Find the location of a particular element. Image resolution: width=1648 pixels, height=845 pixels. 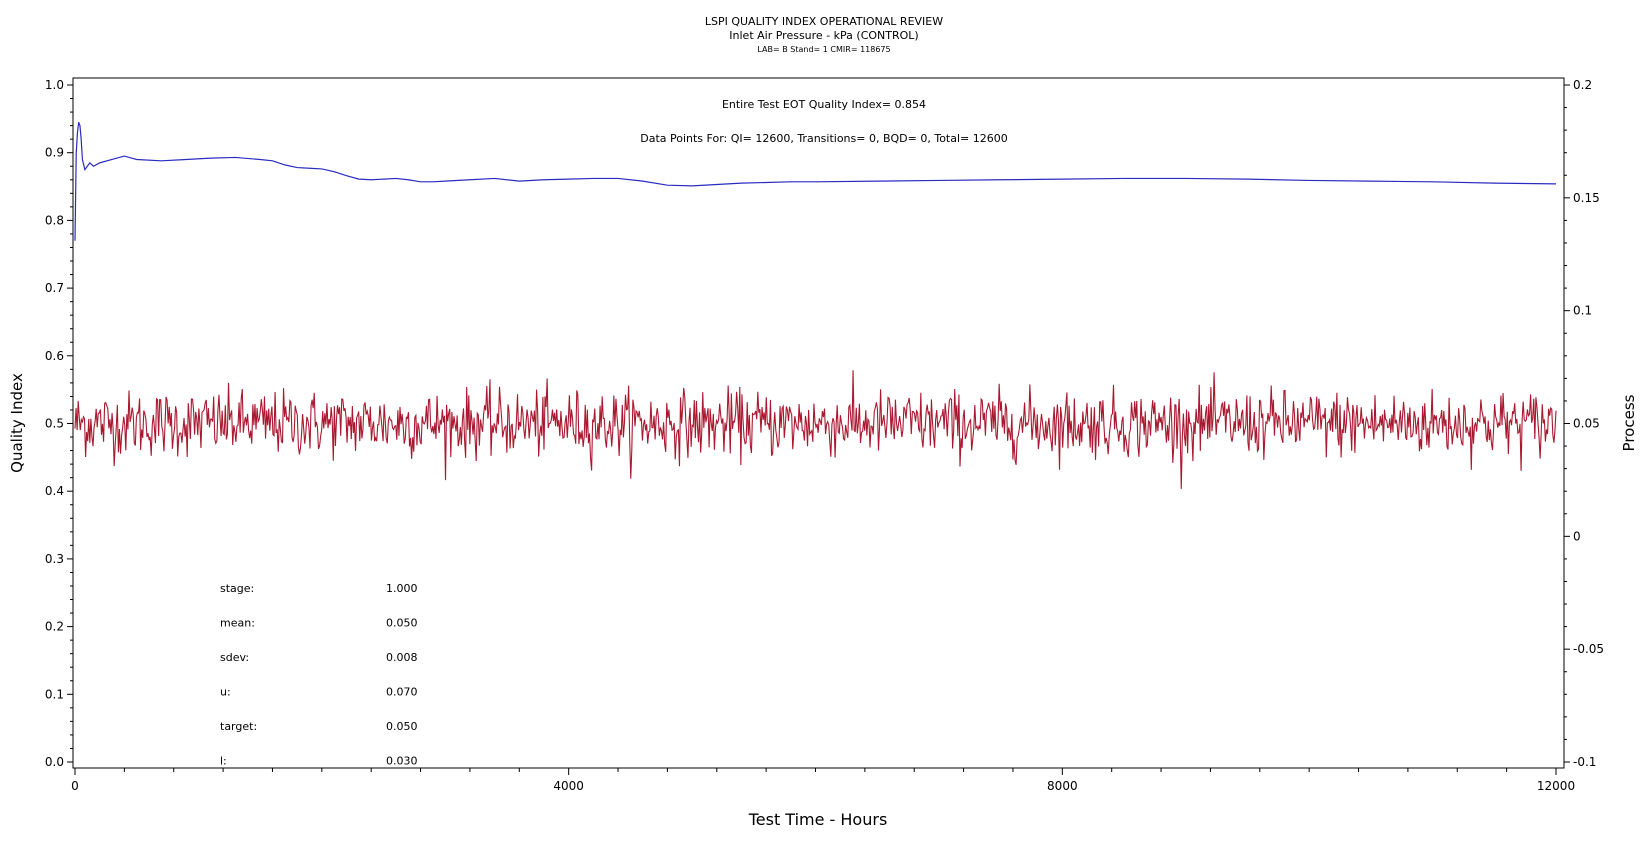

y2-tick-label: 0 is located at coordinates (1577, 536).